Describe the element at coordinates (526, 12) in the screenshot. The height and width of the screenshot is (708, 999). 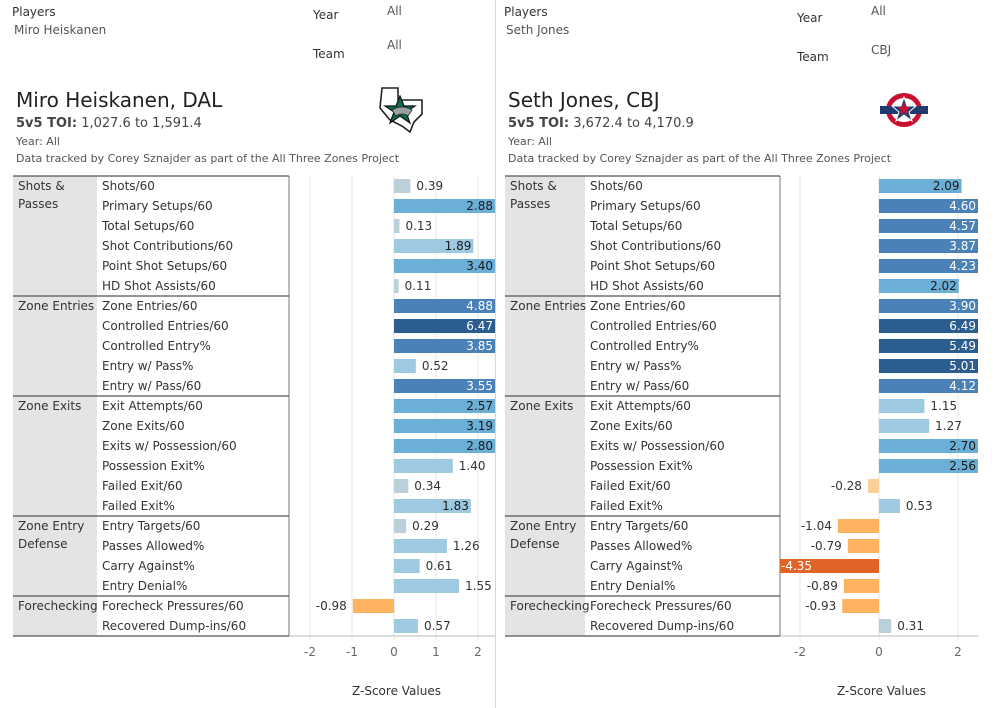
I see `players-filter-label-right: Players` at that location.